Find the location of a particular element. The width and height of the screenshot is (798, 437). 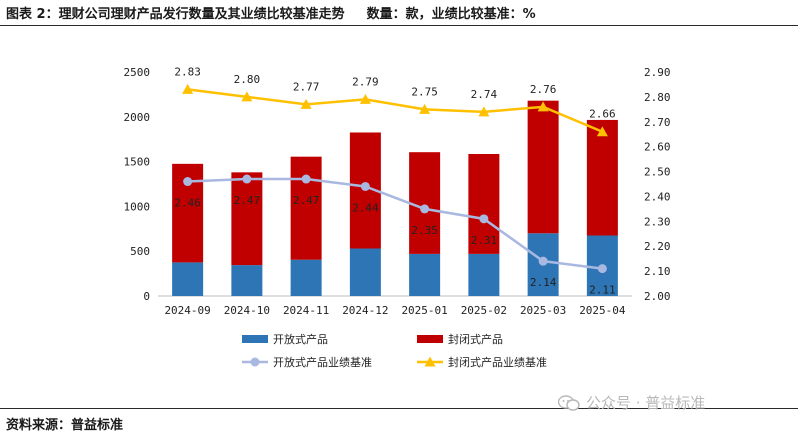

watermark-text: 公众号 · 普益标准 is located at coordinates (646, 403).